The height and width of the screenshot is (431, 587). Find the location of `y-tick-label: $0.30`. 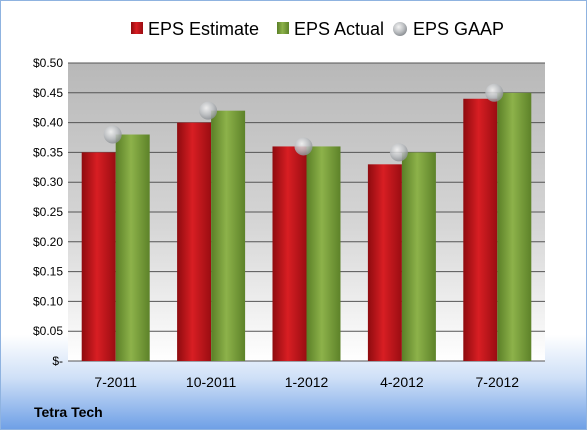

y-tick-label: $0.30 is located at coordinates (48, 182).